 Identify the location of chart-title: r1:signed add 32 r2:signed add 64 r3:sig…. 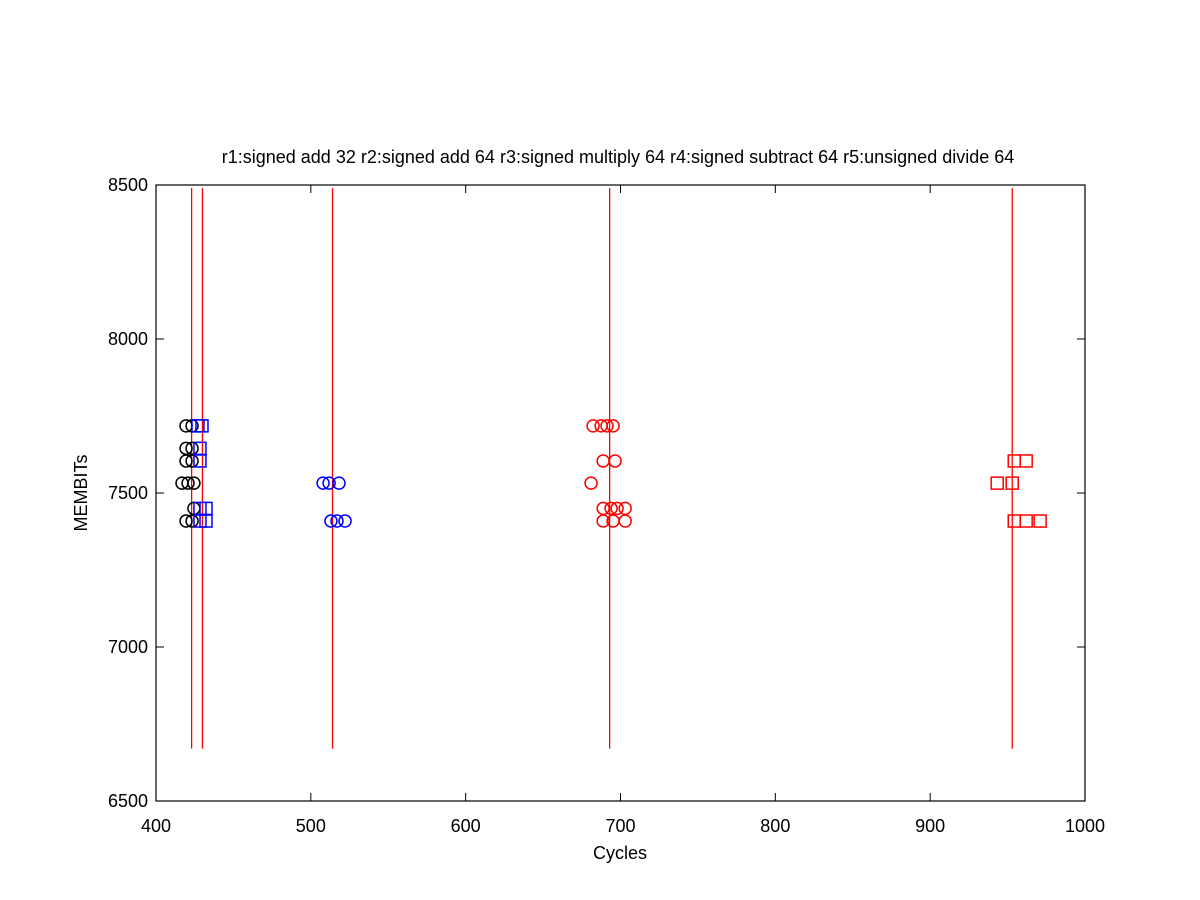
(618, 157).